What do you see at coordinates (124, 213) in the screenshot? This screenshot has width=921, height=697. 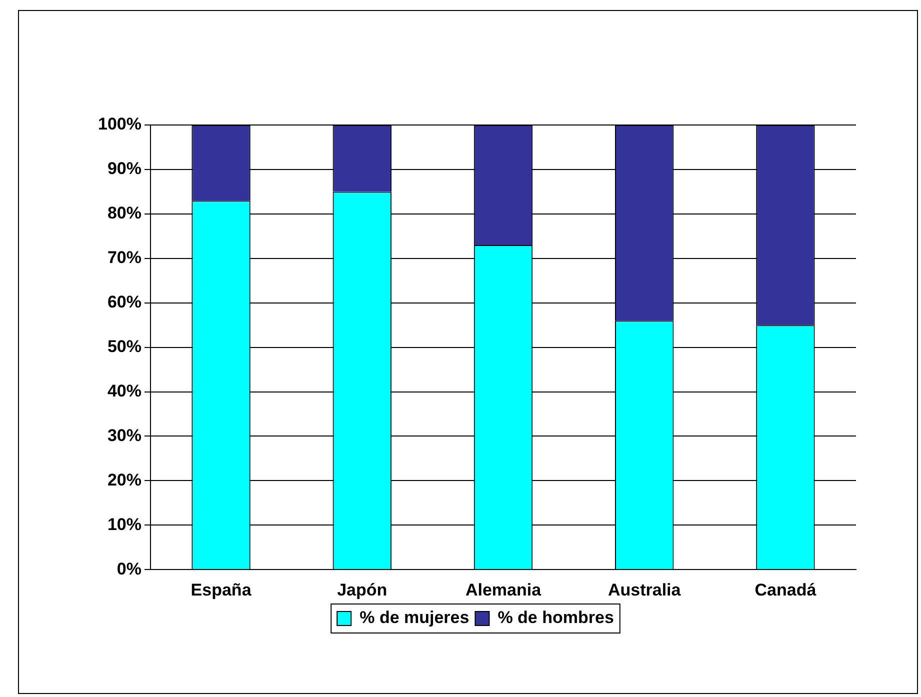 I see `y-tick-label: 80%` at bounding box center [124, 213].